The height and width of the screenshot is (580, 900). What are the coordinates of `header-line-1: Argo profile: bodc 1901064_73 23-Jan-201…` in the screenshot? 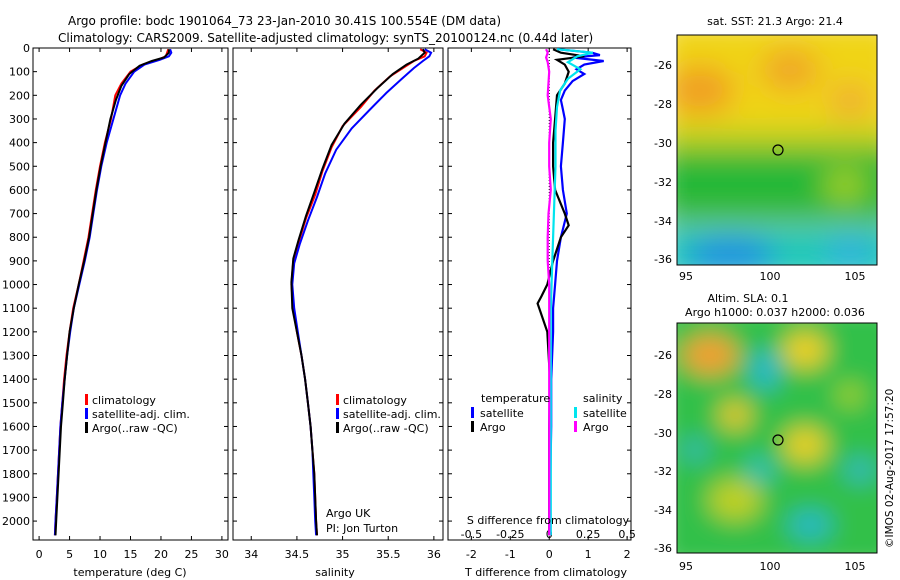 It's located at (284, 21).